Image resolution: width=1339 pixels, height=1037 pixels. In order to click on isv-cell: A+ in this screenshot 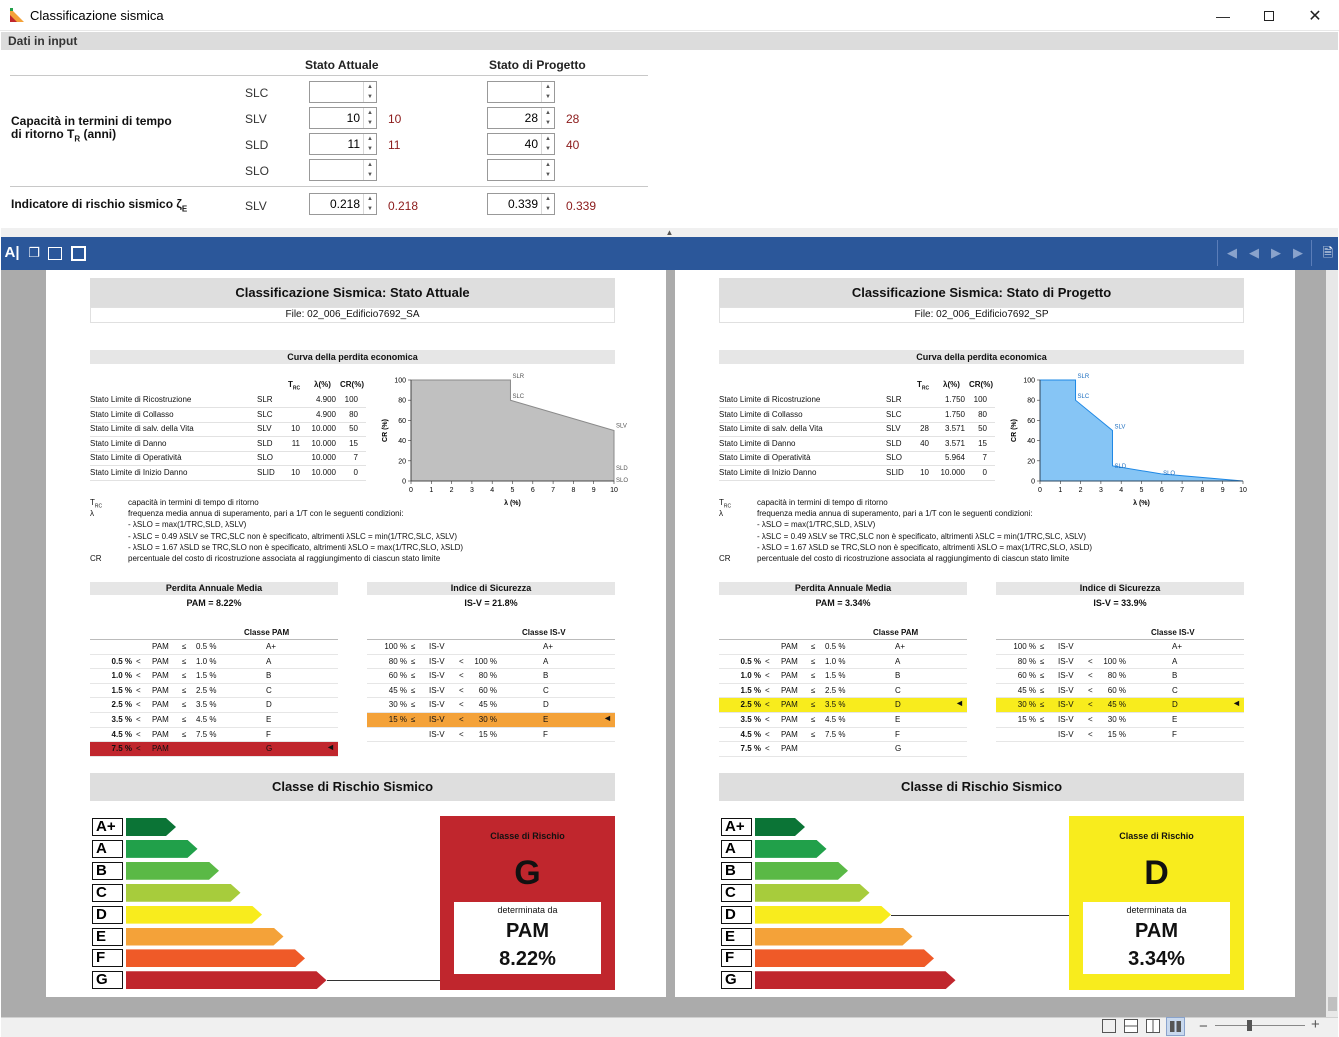, I will do `click(548, 646)`.